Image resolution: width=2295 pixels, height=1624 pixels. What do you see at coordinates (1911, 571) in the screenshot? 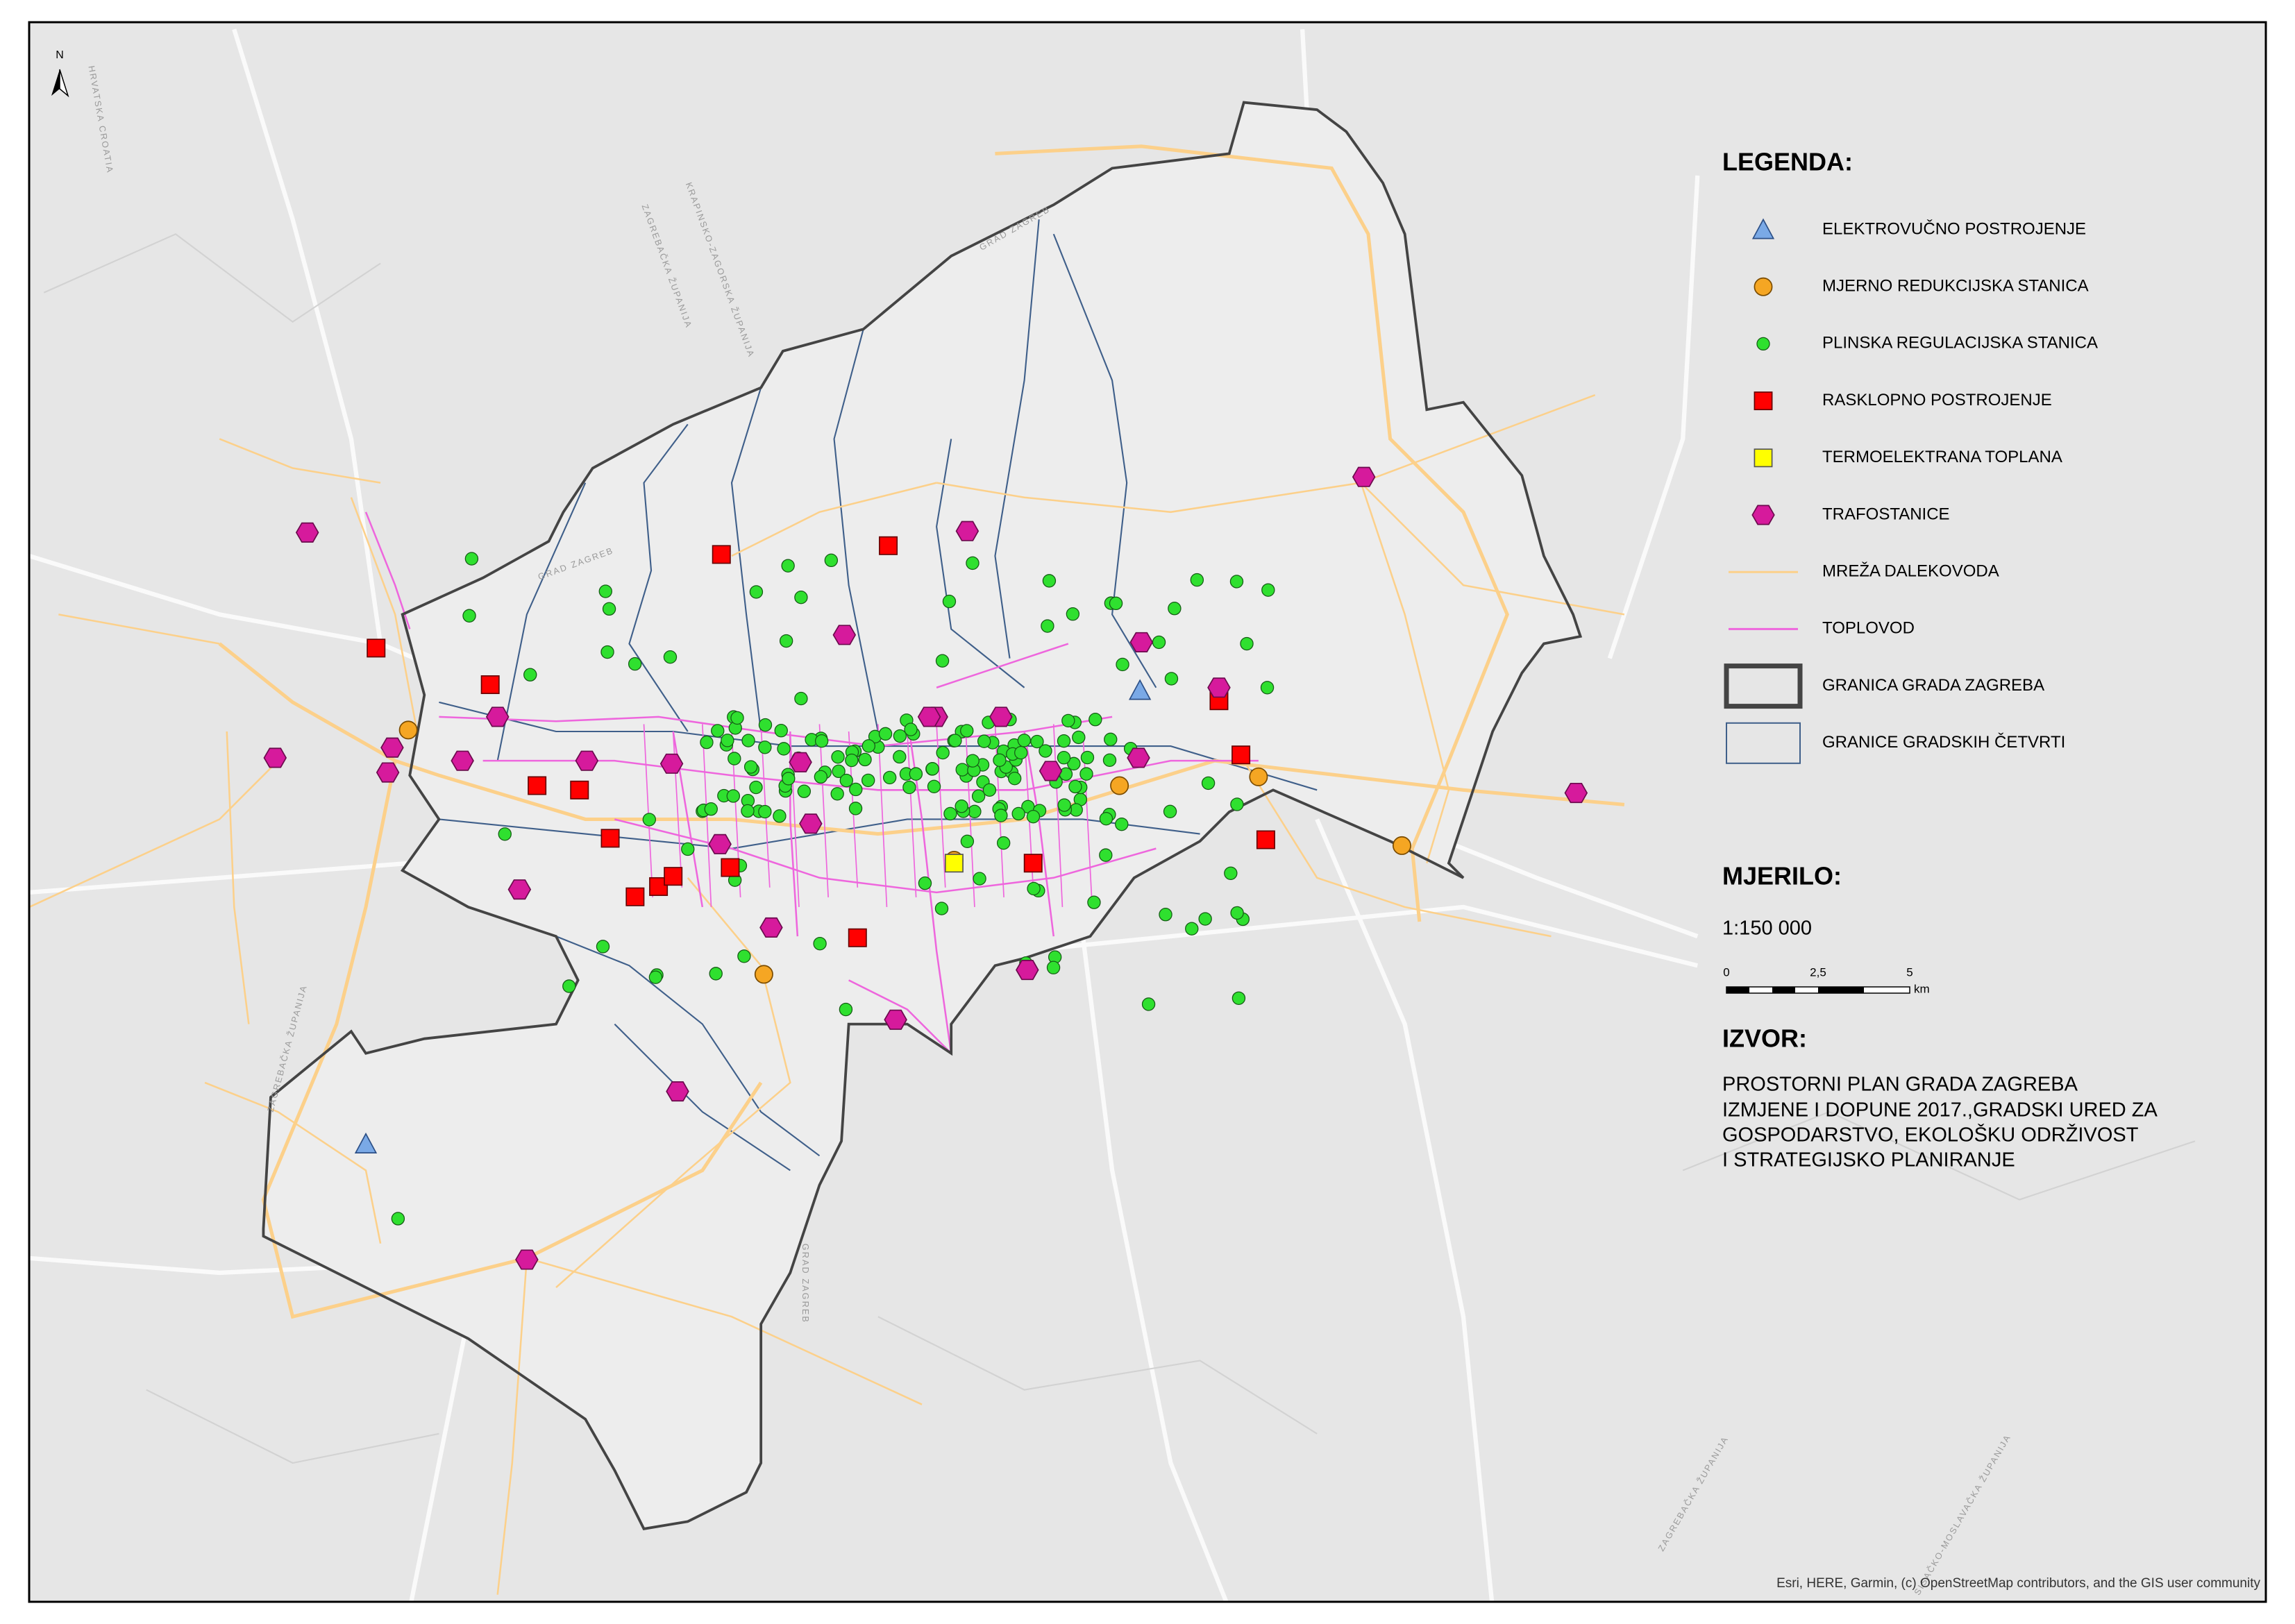
I see `legend-label: MREŽA DALEKOVODA` at bounding box center [1911, 571].